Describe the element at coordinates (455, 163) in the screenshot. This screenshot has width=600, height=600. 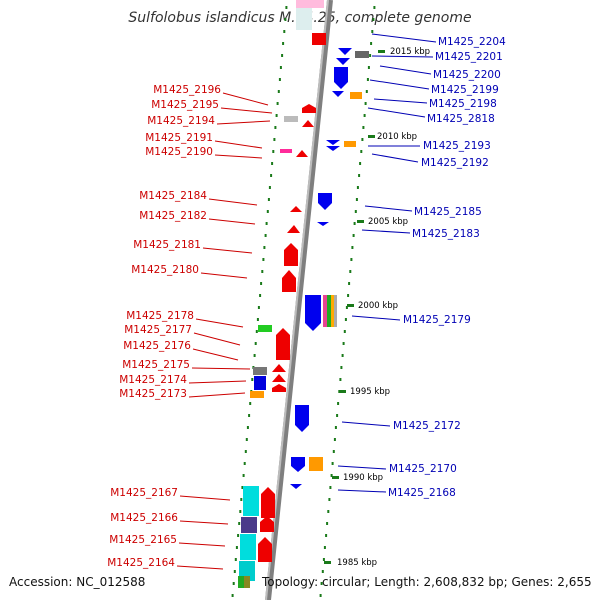
I see `gene-label: M1425_2192` at that location.